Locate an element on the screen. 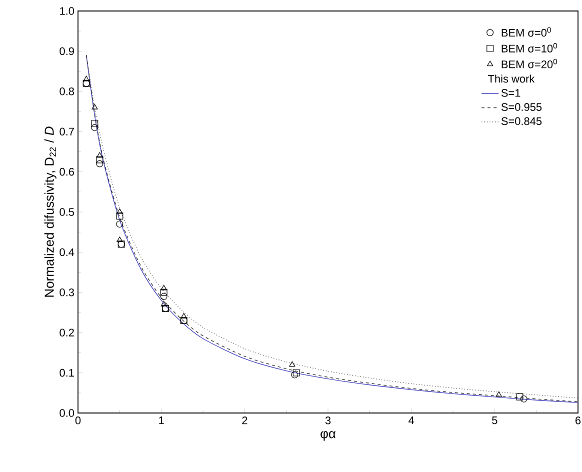 The image size is (582, 472). legend-label: BEM σ=20$^{0}$ is located at coordinates (530, 63).